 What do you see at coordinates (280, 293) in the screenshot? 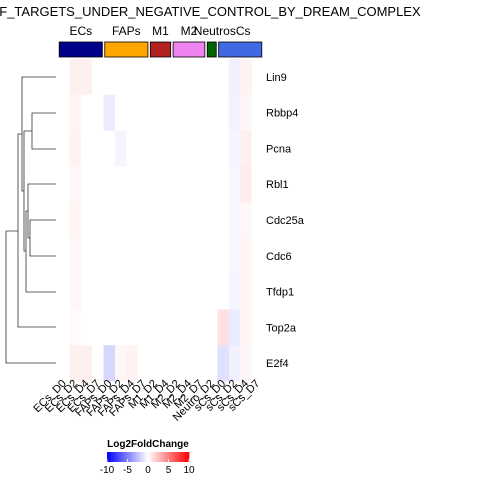
I see `row-label: Tfdp1` at bounding box center [280, 293].